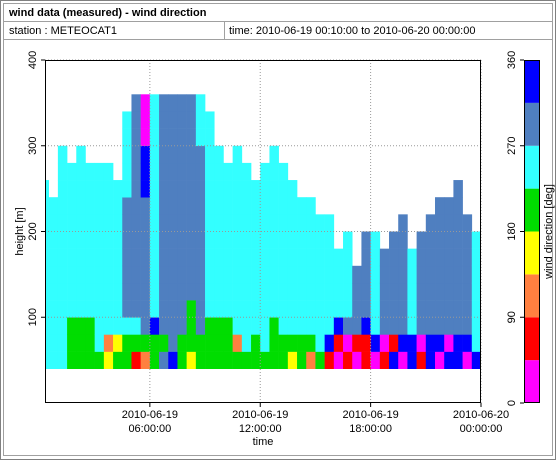 This screenshot has height=460, width=556. I want to click on station-label: station : METEOCAT1, so click(63, 31).